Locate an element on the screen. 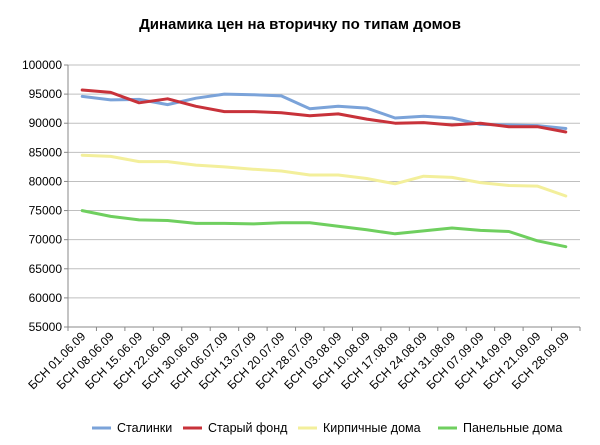 This screenshot has width=600, height=445. legend-label: Кирпичные дома is located at coordinates (372, 428).